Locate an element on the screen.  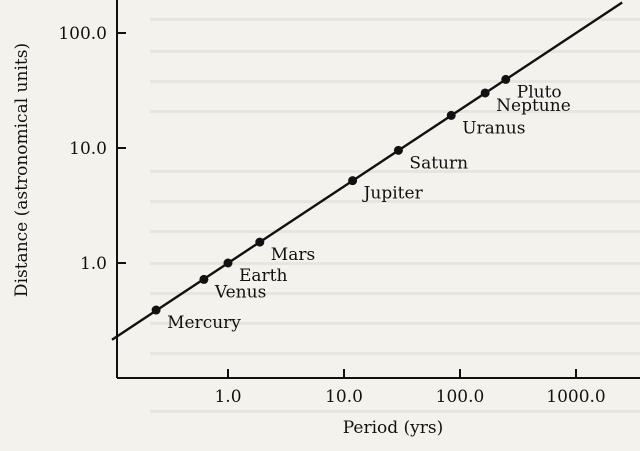
data-point-mars is located at coordinates (260, 242).